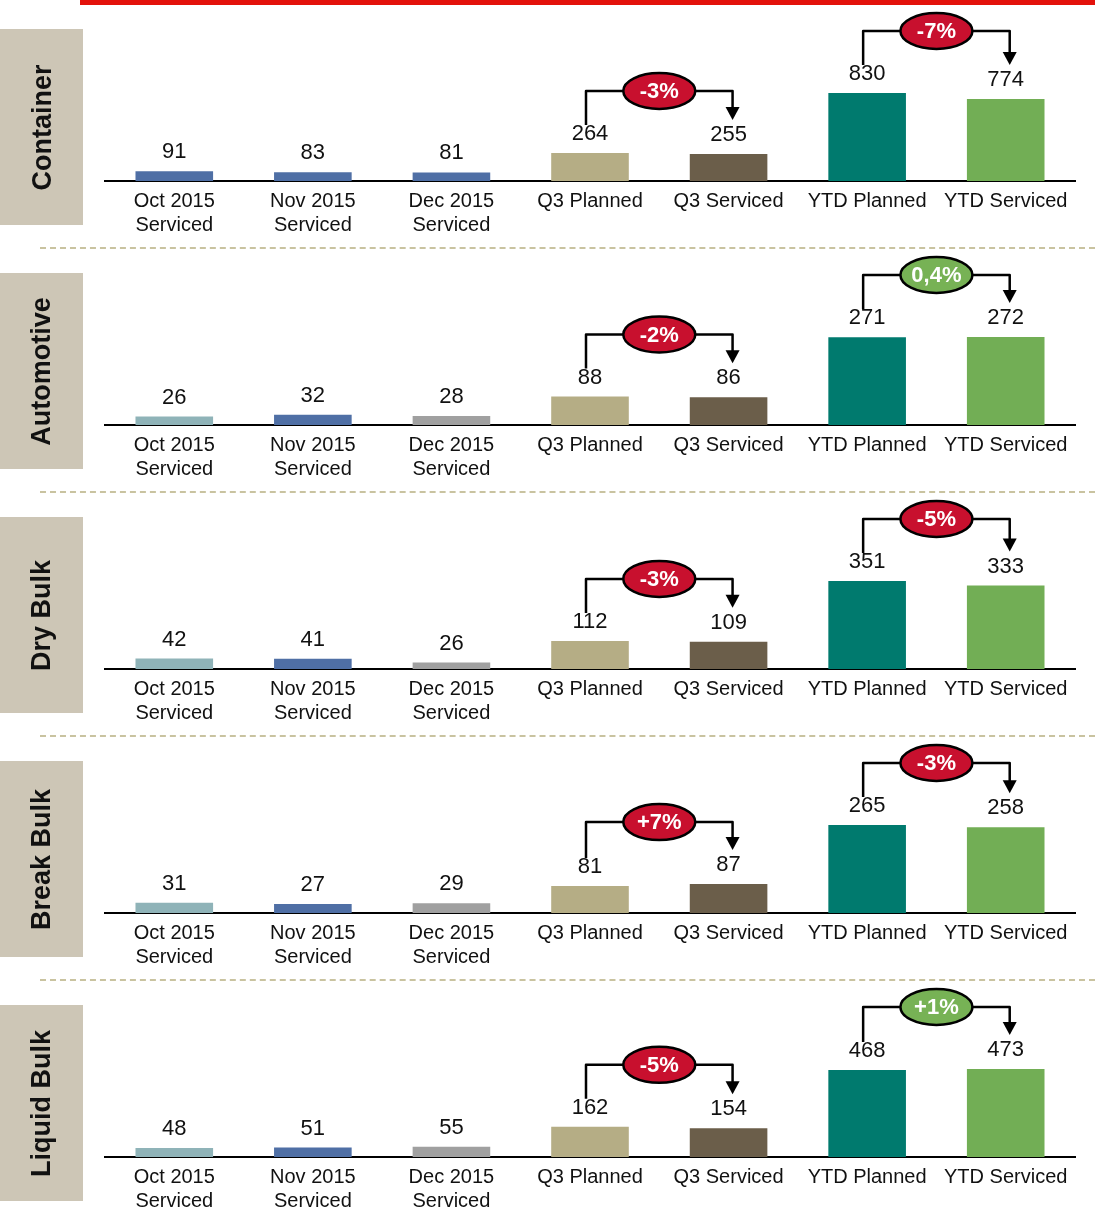  I want to click on data-label: 88, so click(590, 376).